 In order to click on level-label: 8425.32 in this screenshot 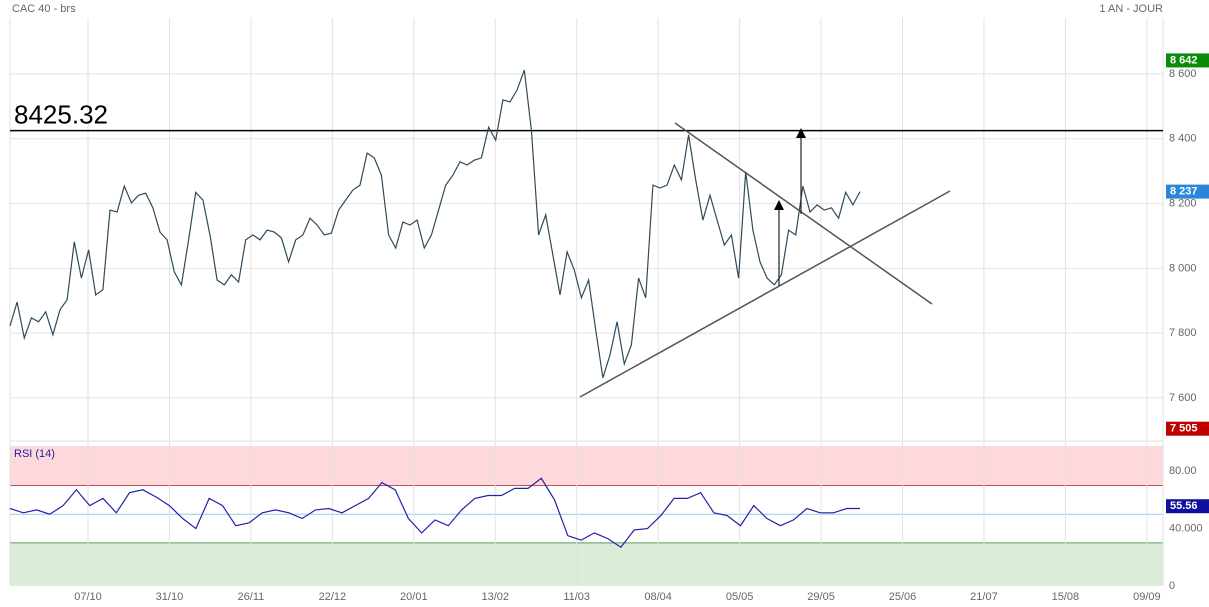, I will do `click(61, 114)`.